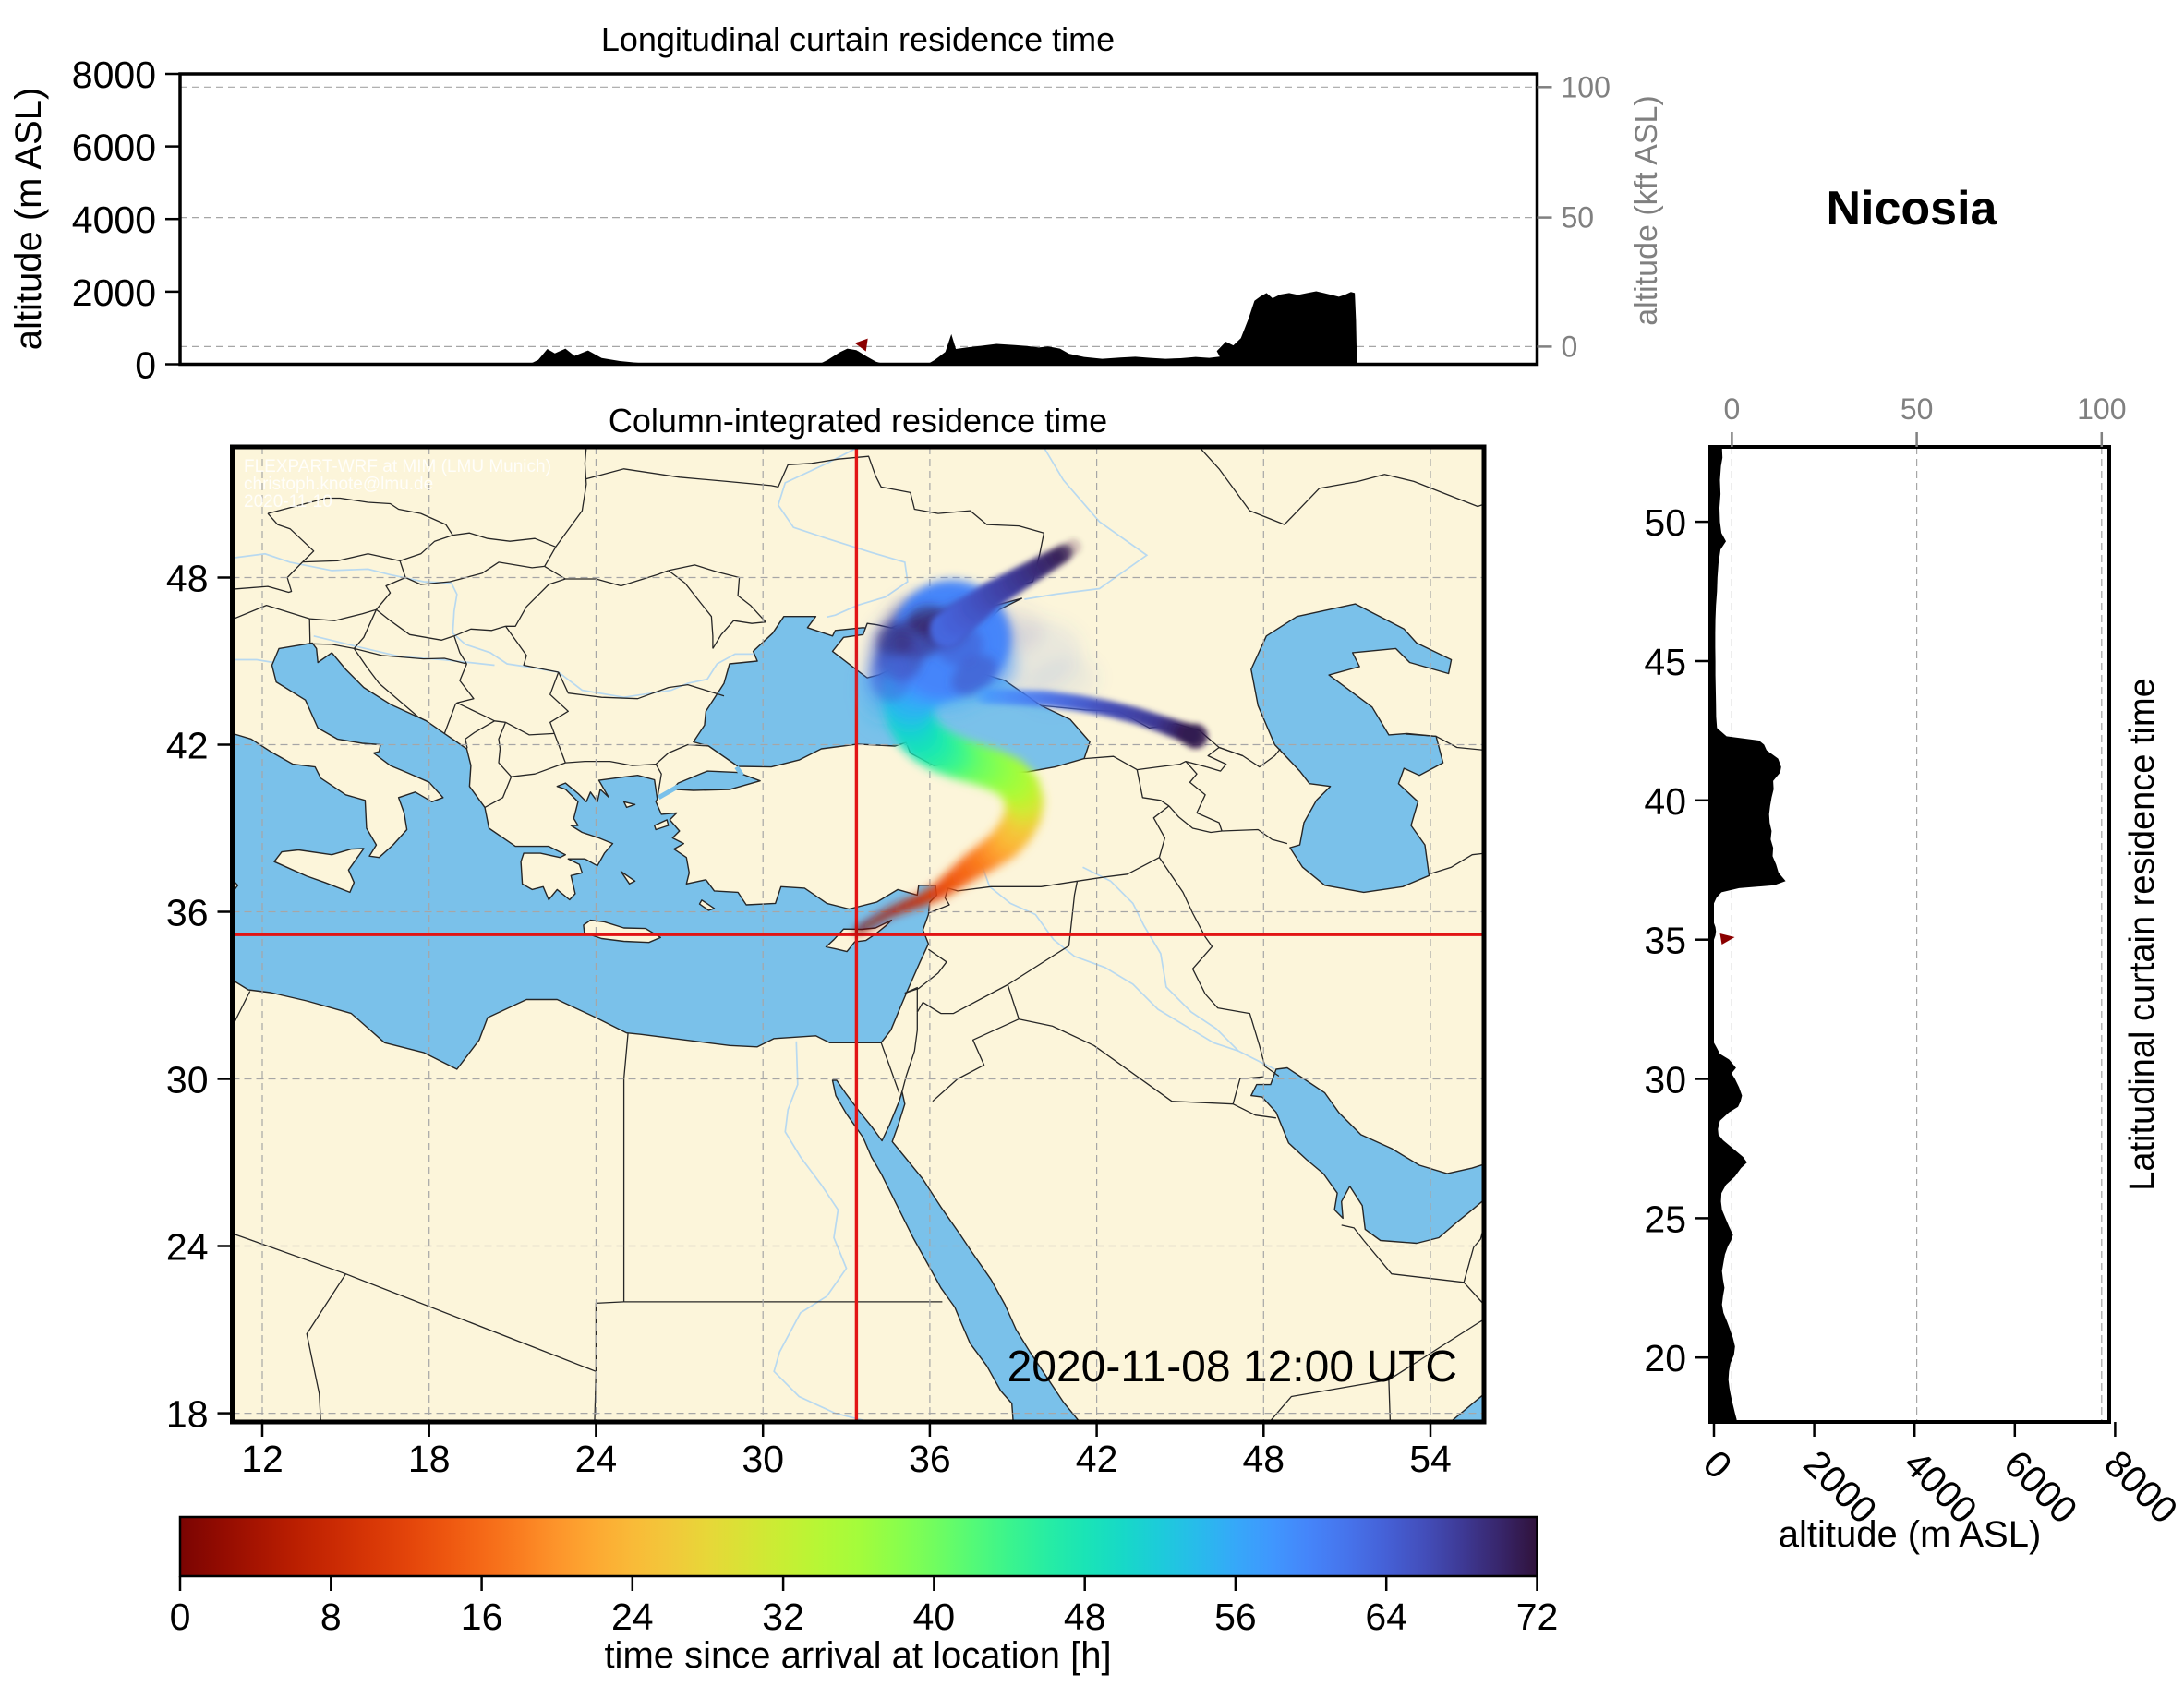  Describe the element at coordinates (1646, 210) in the screenshot. I see `svg-text: altitude (kft ASL)` at that location.